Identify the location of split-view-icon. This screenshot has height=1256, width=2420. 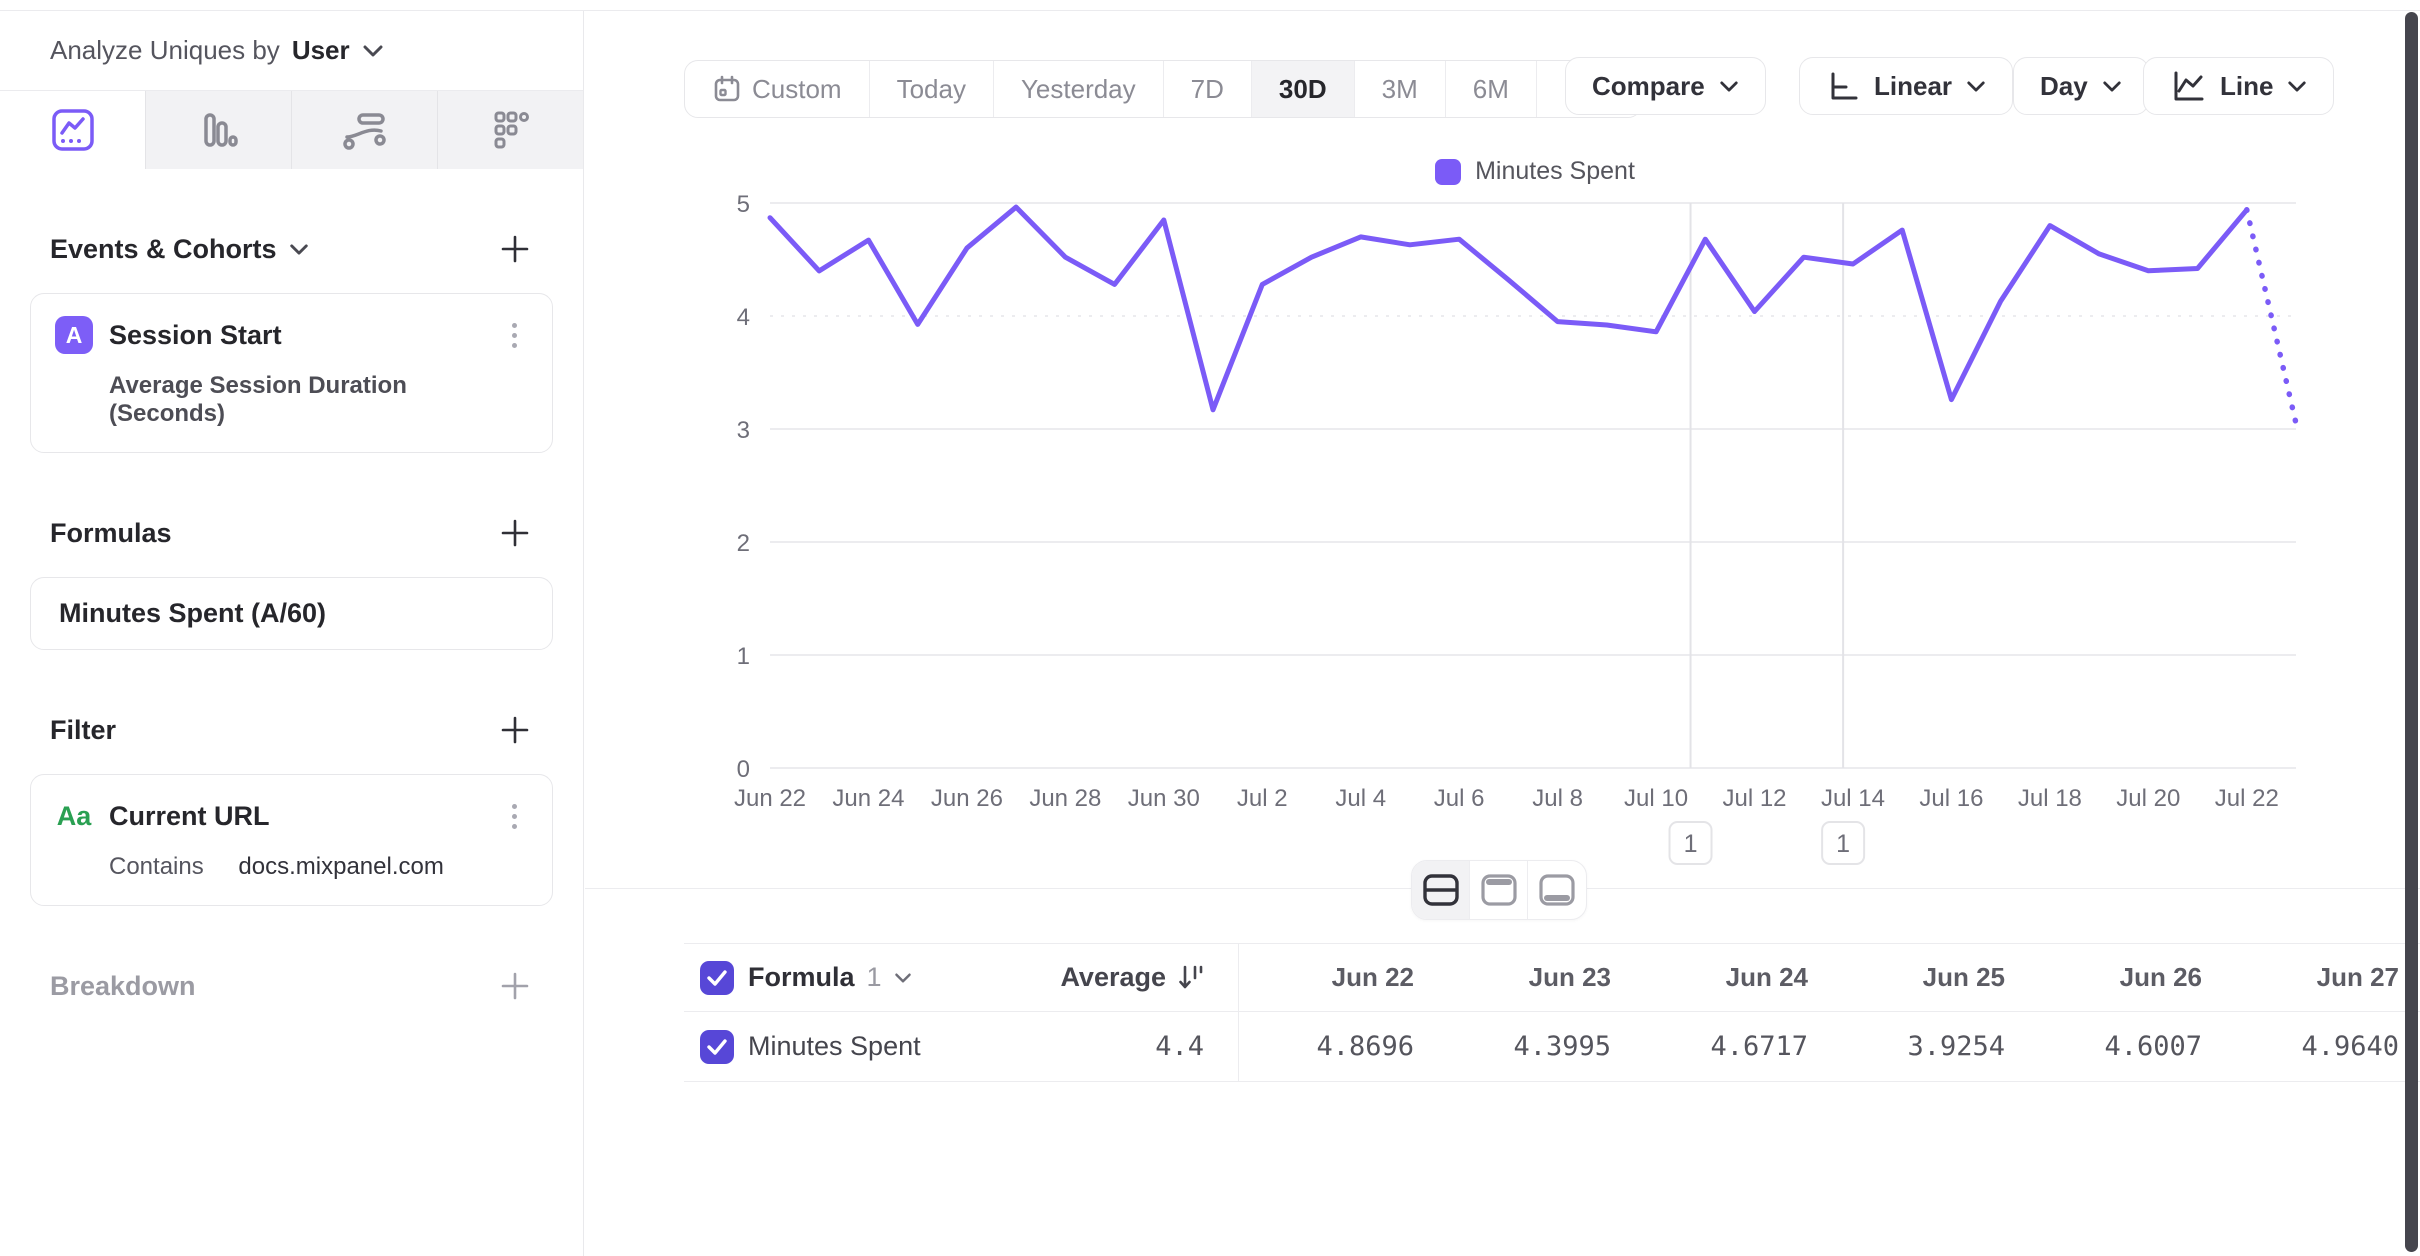
(1440, 890).